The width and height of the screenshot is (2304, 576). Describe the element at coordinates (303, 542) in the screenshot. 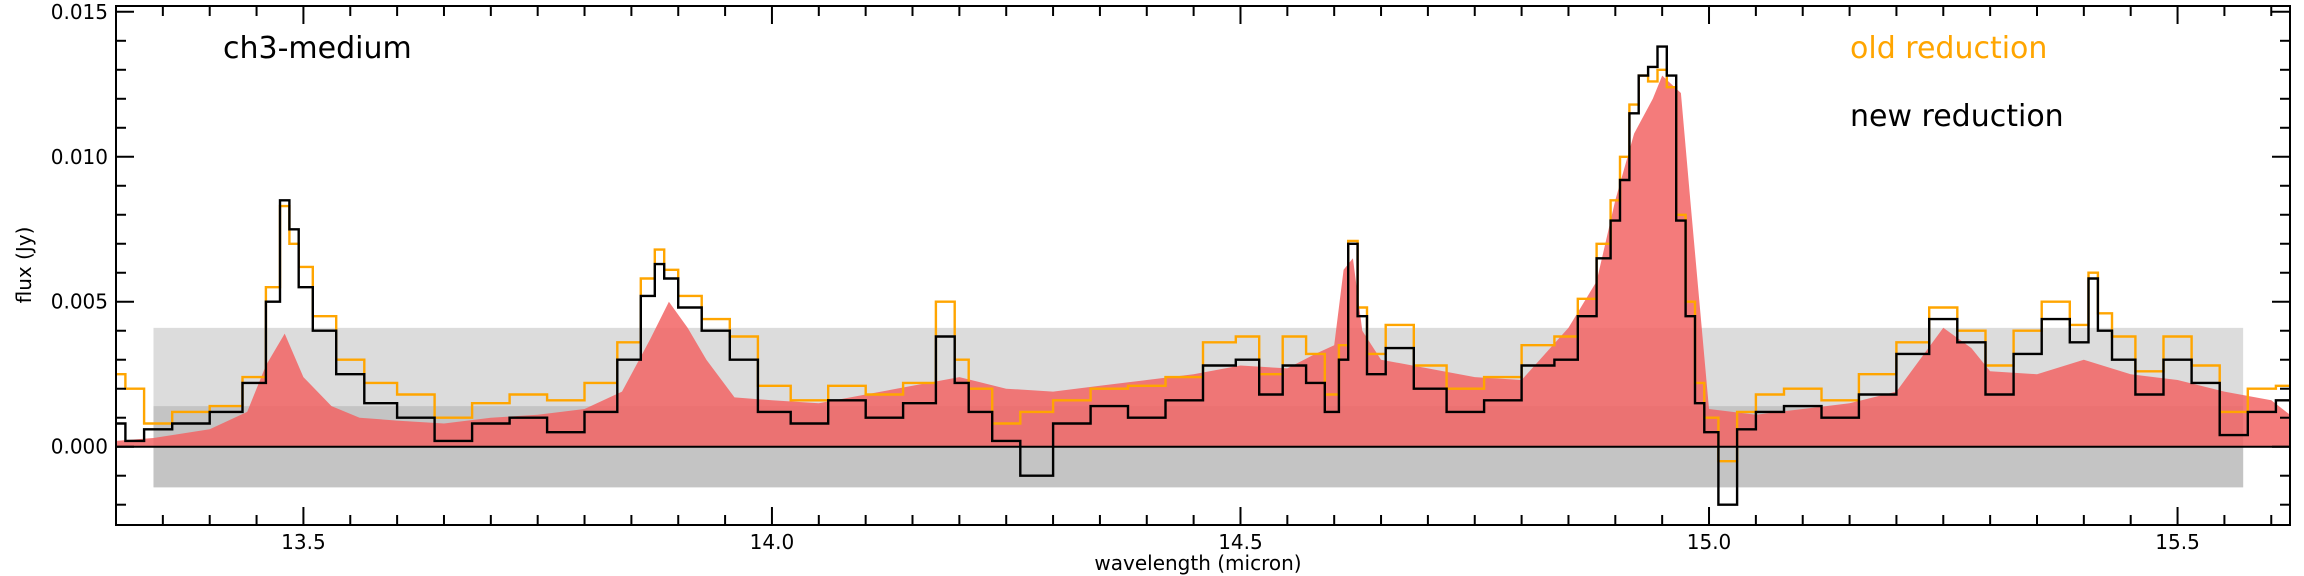

I see `x-tick-label: 13.5` at that location.